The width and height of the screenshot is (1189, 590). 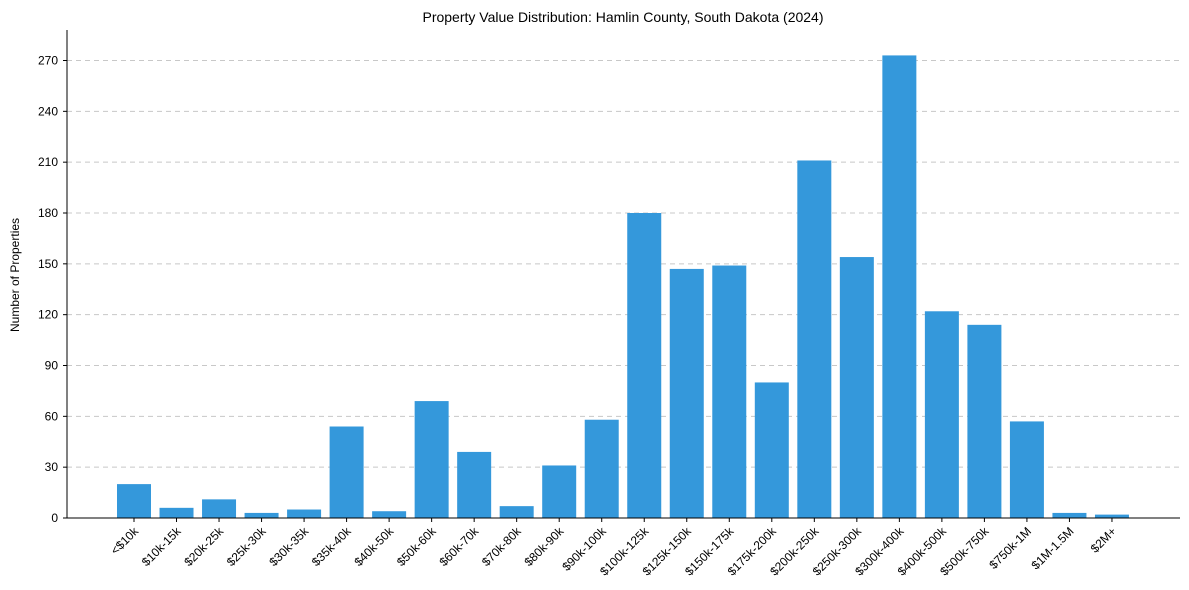 I want to click on y-tick-label: 150, so click(x=48, y=264).